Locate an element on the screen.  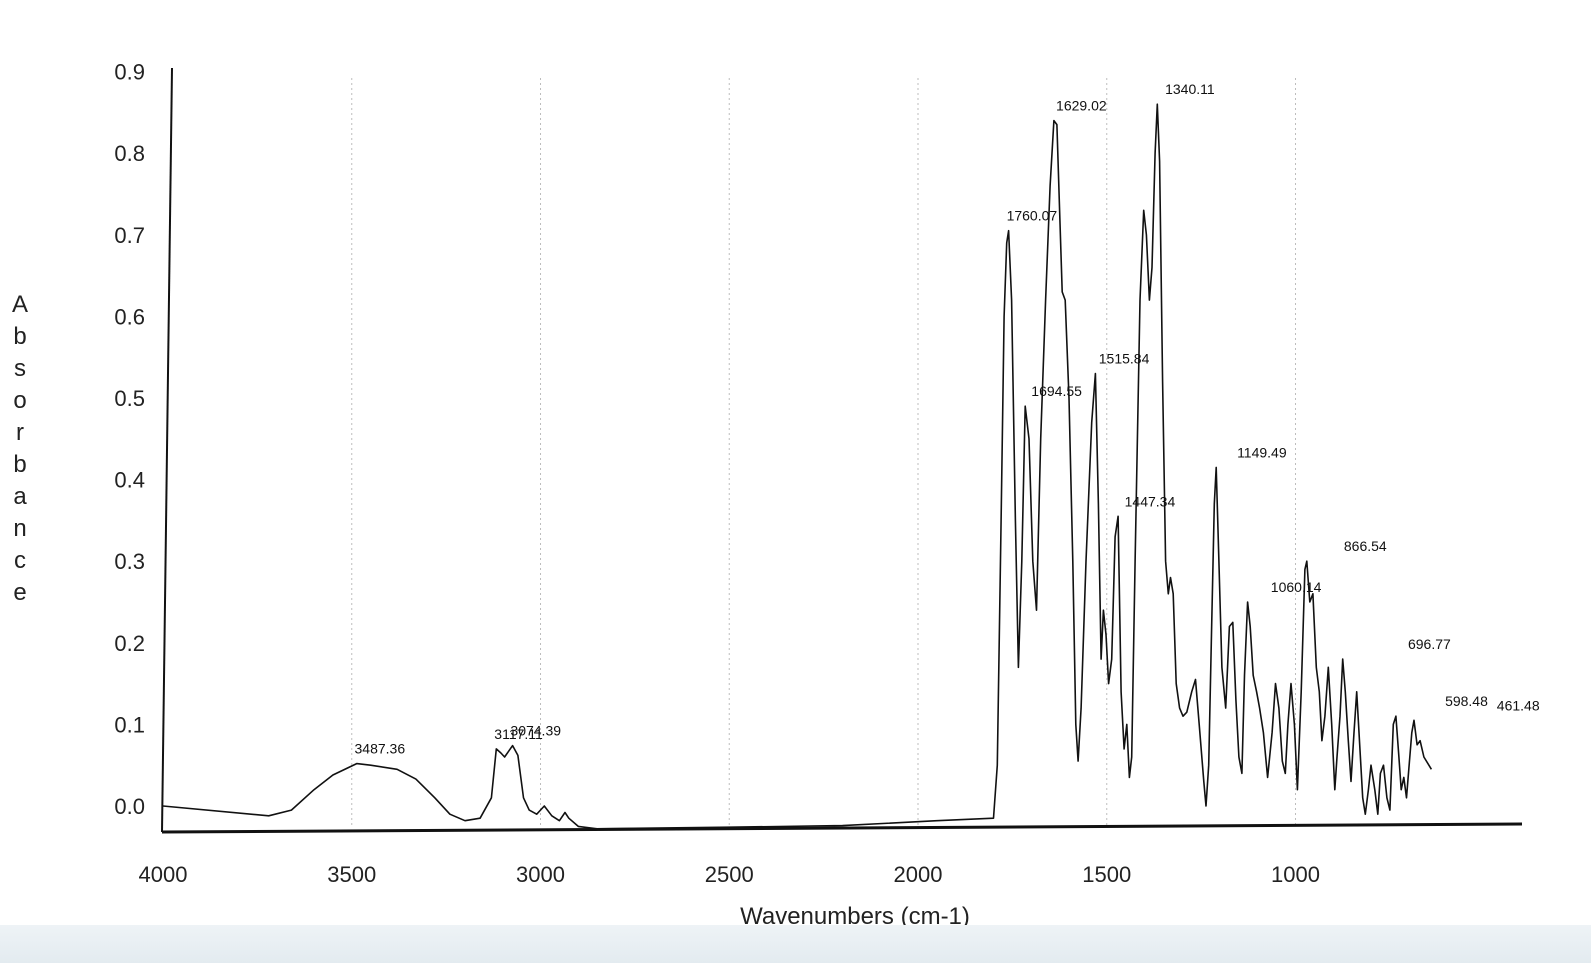
peak-label-461.48: 461.48 is located at coordinates (1518, 705).